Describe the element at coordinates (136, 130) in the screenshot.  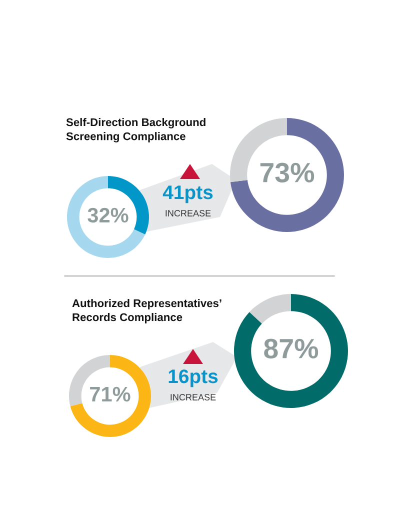
I see `chart-title: Self-Direction Background Screening Compliance` at that location.